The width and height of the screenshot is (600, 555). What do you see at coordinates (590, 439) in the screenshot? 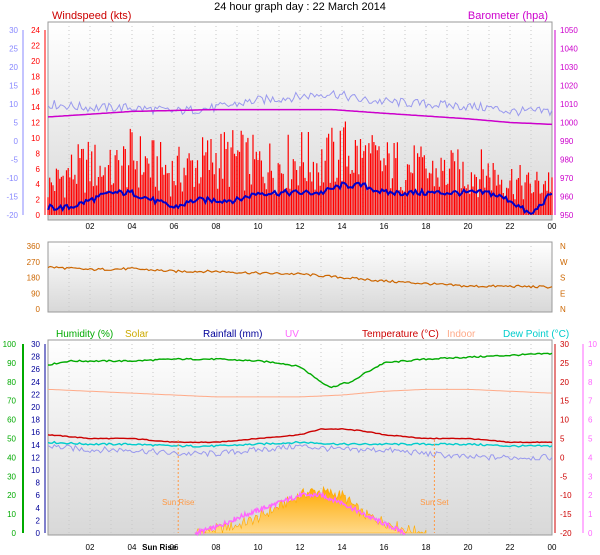
I see `uv-tick-label: 5` at bounding box center [590, 439].